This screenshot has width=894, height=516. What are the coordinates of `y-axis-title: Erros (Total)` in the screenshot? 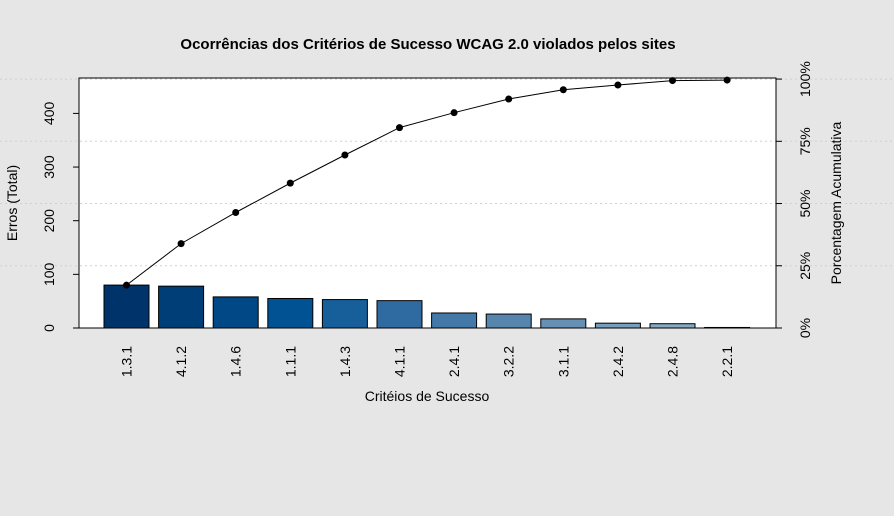 It's located at (12, 203).